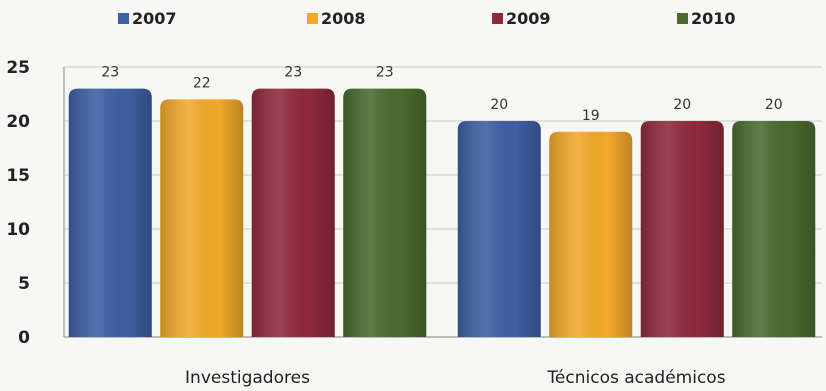 Image resolution: width=826 pixels, height=391 pixels. I want to click on data-label-investigadores-2008: 22, so click(202, 83).